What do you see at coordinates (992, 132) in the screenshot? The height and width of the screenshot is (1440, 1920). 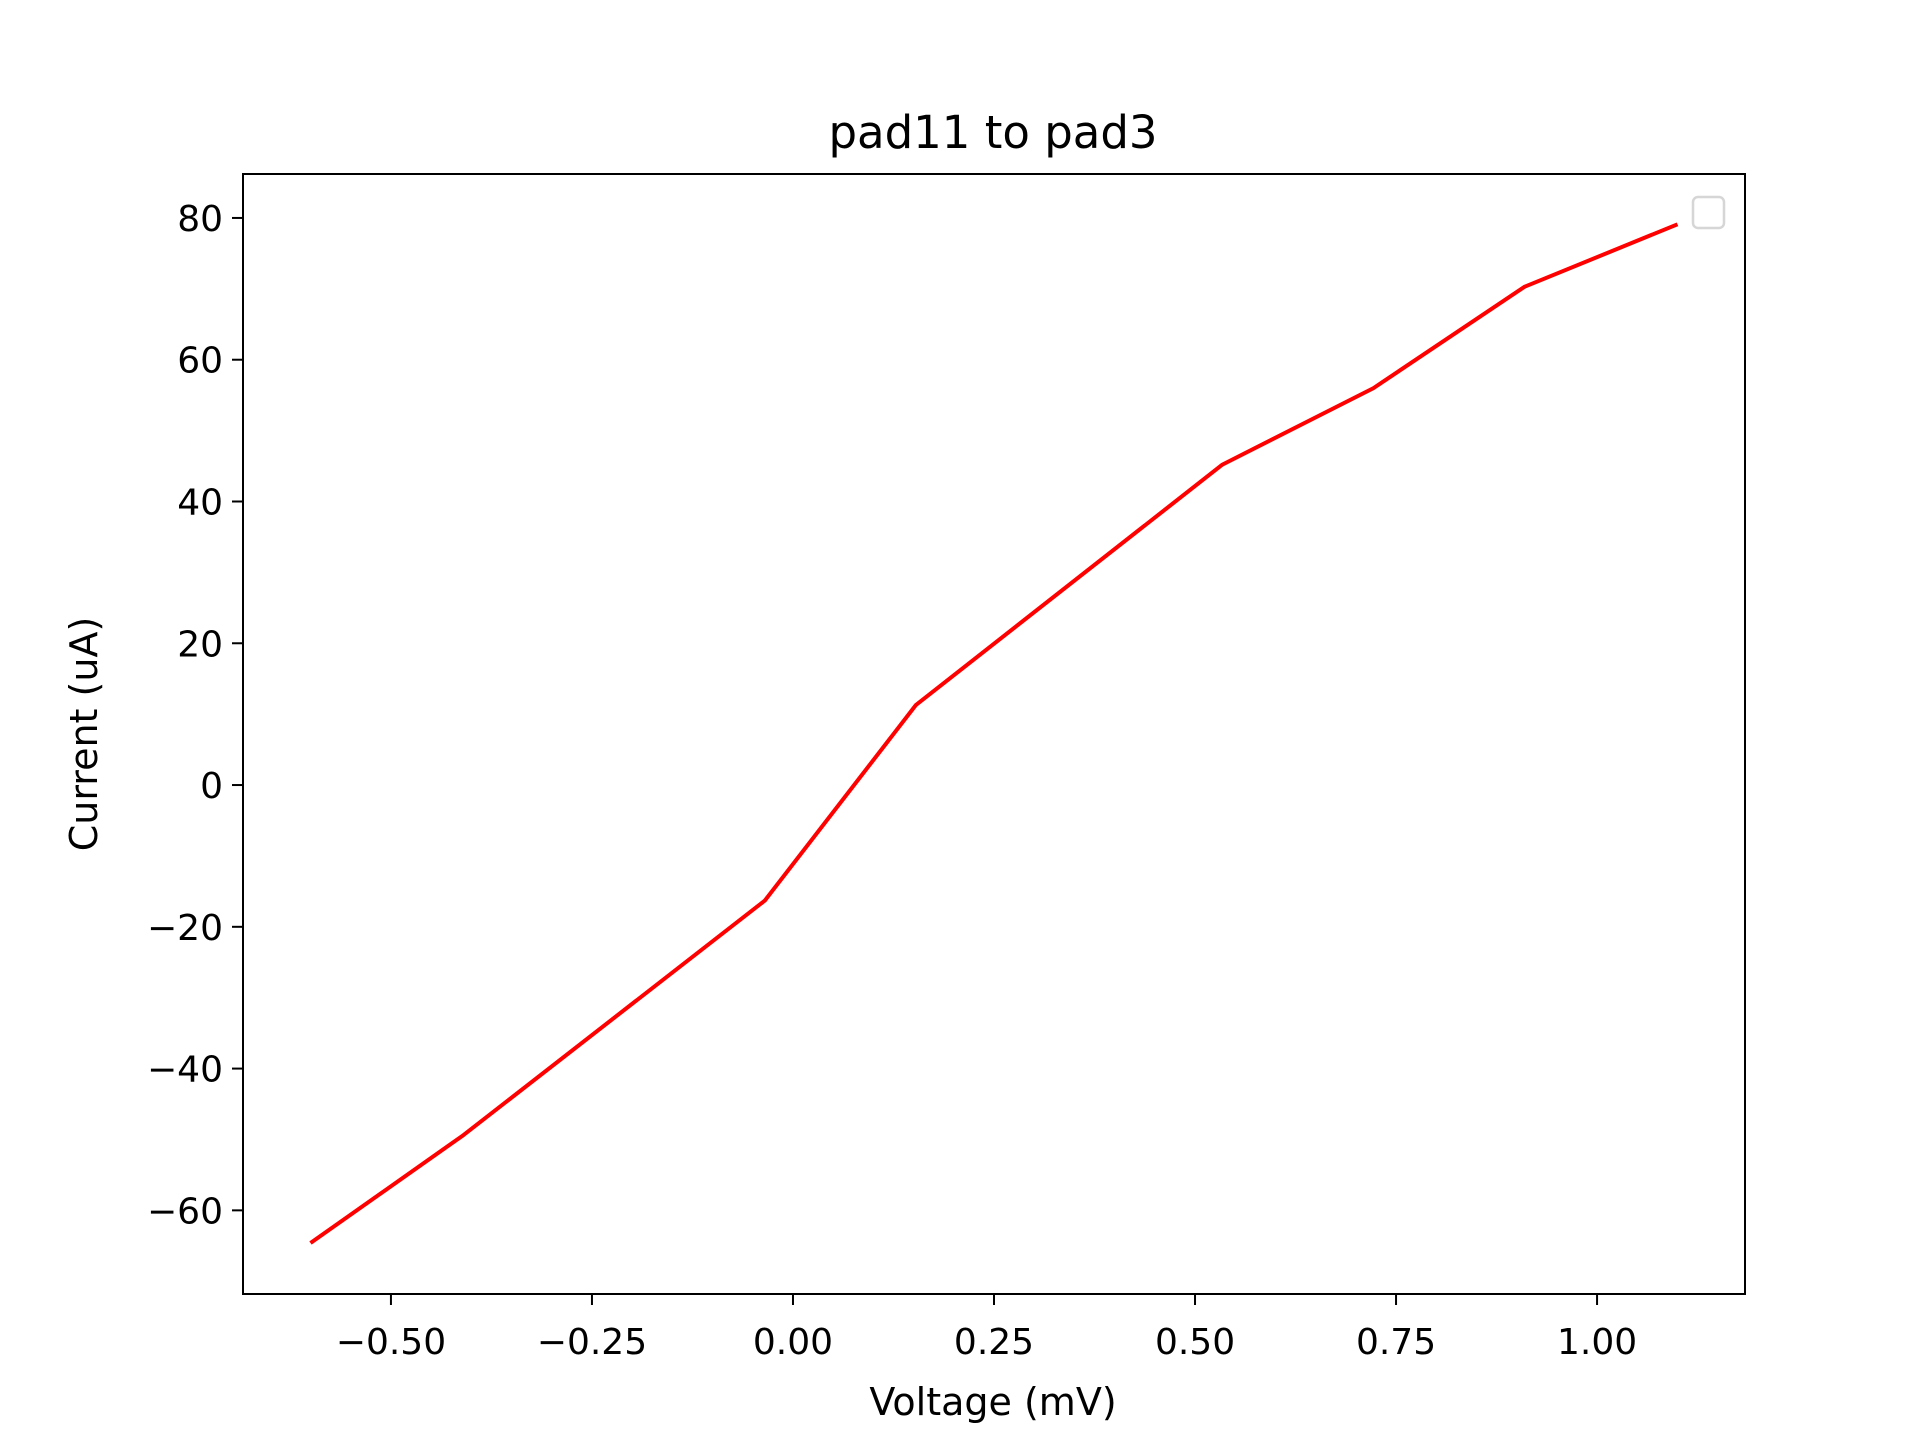 I see `chart-title: pad11 to pad3` at bounding box center [992, 132].